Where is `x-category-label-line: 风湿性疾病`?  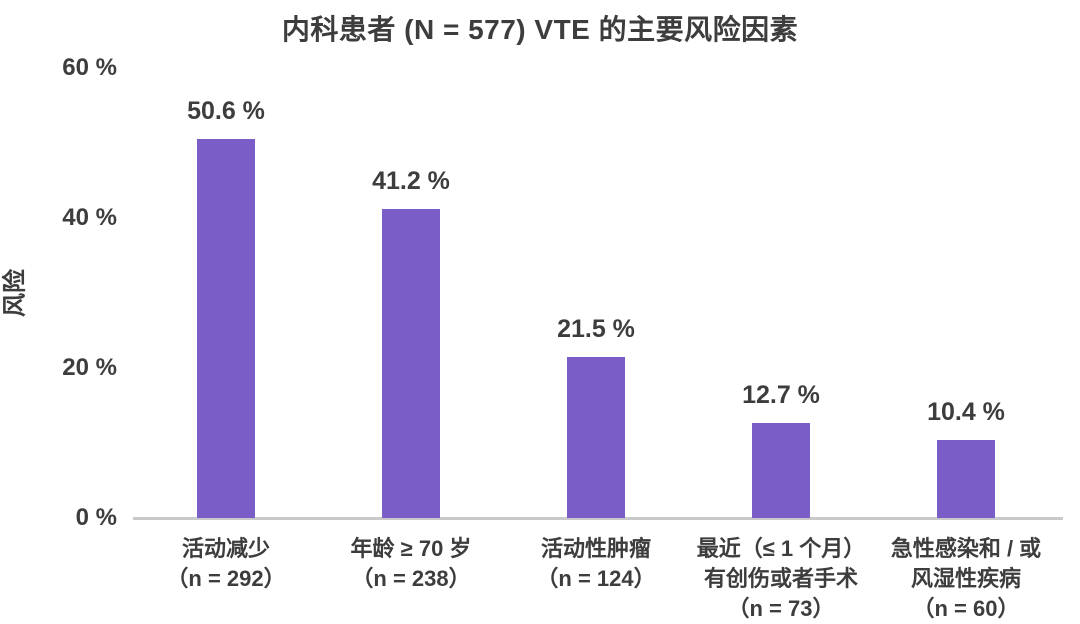
x-category-label-line: 风湿性疾病 is located at coordinates (965, 578).